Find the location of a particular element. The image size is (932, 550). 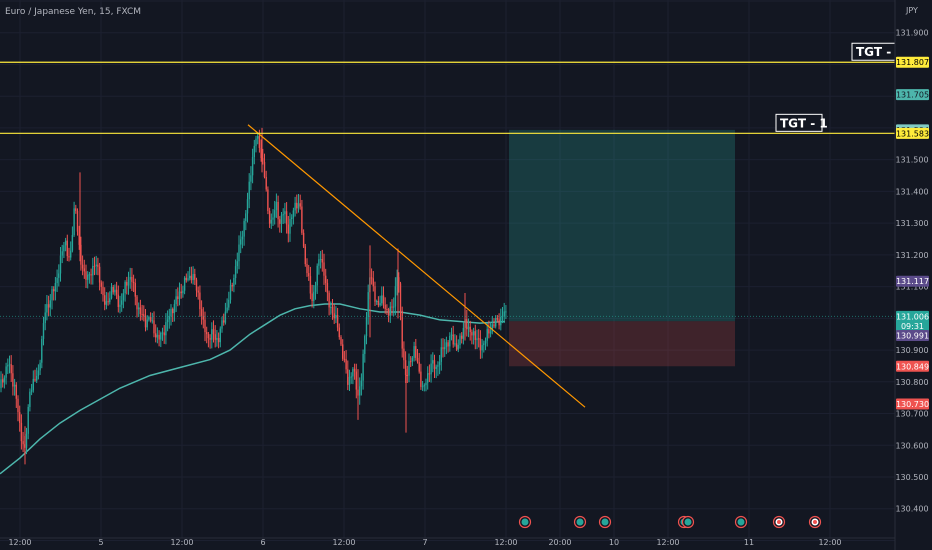

y-tick-label: 131.900 is located at coordinates (911, 33).